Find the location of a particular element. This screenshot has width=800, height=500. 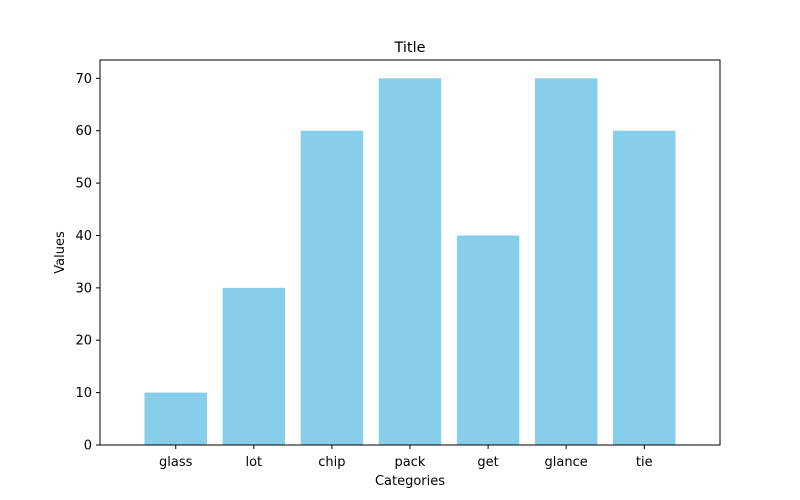

x-tick-label: pack is located at coordinates (410, 462).